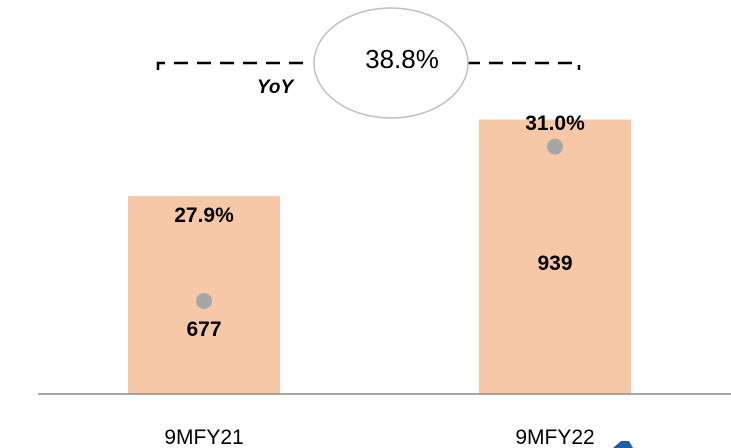 The image size is (731, 448). What do you see at coordinates (554, 437) in the screenshot?
I see `x-tick-label-9MFY22: 9MFY22` at bounding box center [554, 437].